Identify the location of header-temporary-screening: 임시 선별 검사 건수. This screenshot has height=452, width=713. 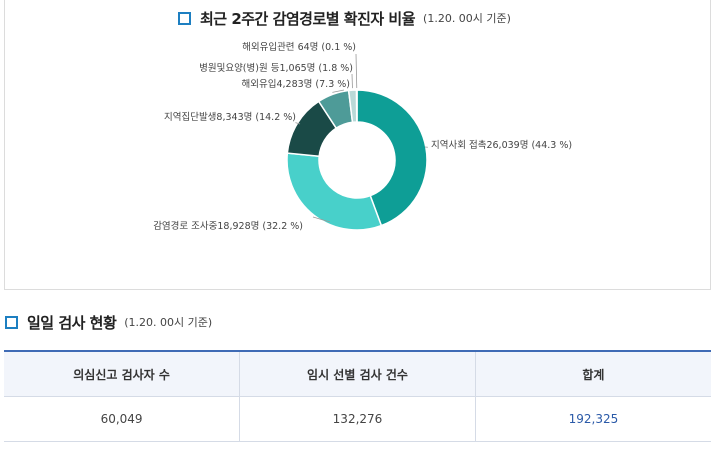
(357, 374).